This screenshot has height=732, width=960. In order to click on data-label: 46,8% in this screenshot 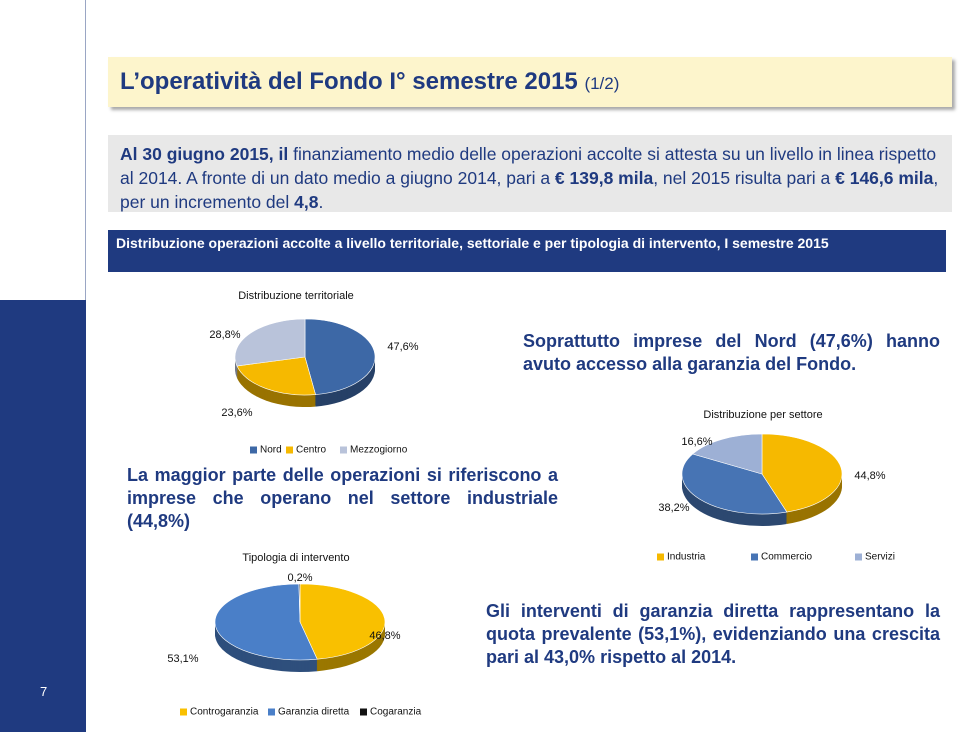, I will do `click(384, 636)`.